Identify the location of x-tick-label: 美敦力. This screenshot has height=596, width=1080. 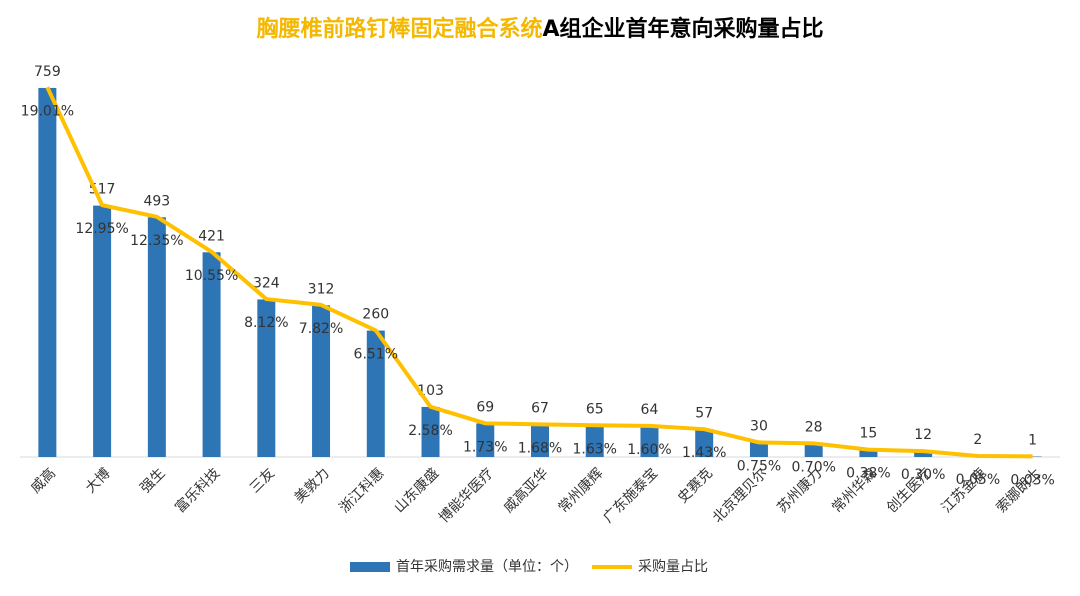
(312, 485).